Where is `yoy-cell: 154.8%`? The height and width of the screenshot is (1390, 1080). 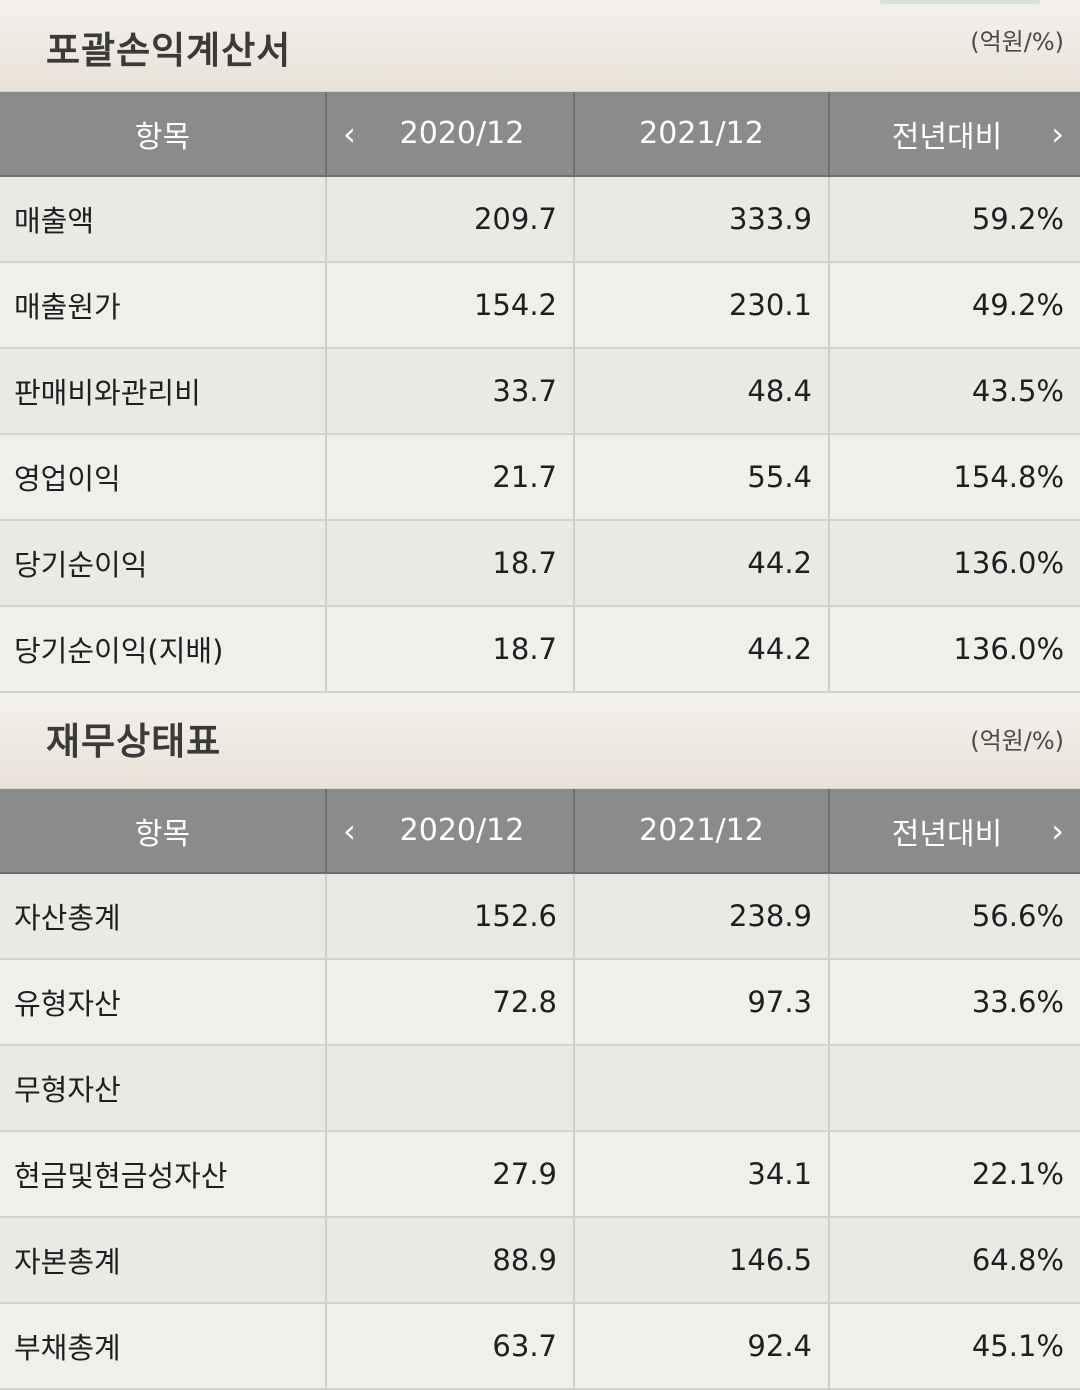
yoy-cell: 154.8% is located at coordinates (954, 477).